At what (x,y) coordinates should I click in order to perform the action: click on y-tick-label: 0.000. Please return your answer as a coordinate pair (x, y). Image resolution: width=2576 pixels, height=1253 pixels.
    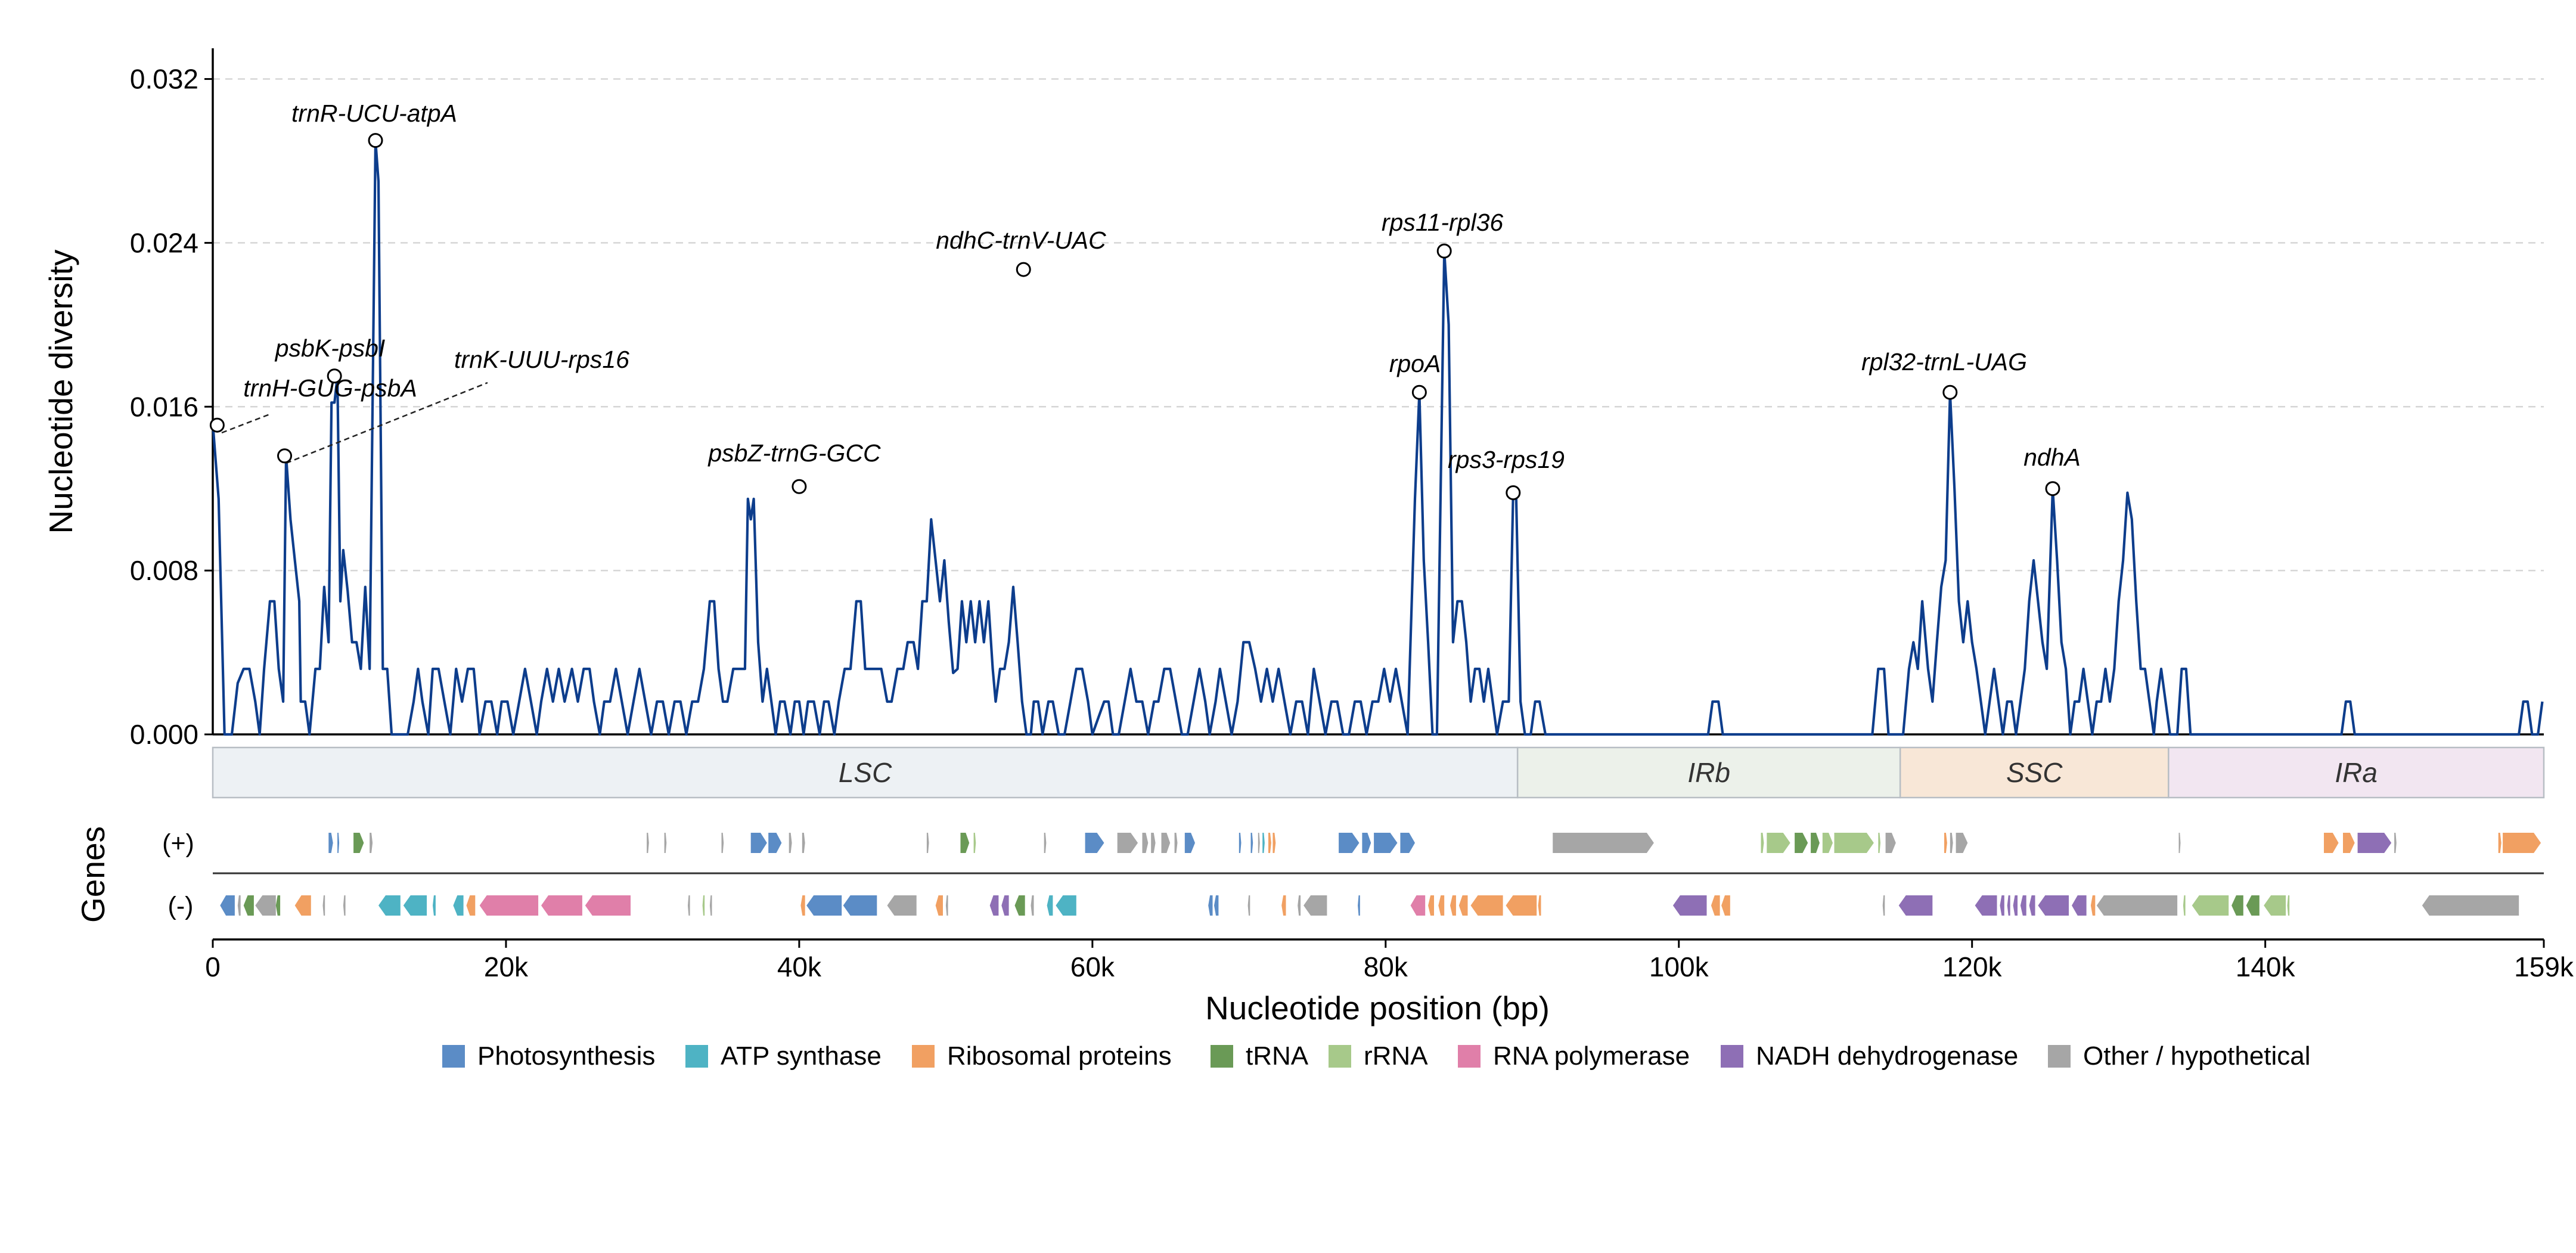
    Looking at the image, I should click on (164, 734).